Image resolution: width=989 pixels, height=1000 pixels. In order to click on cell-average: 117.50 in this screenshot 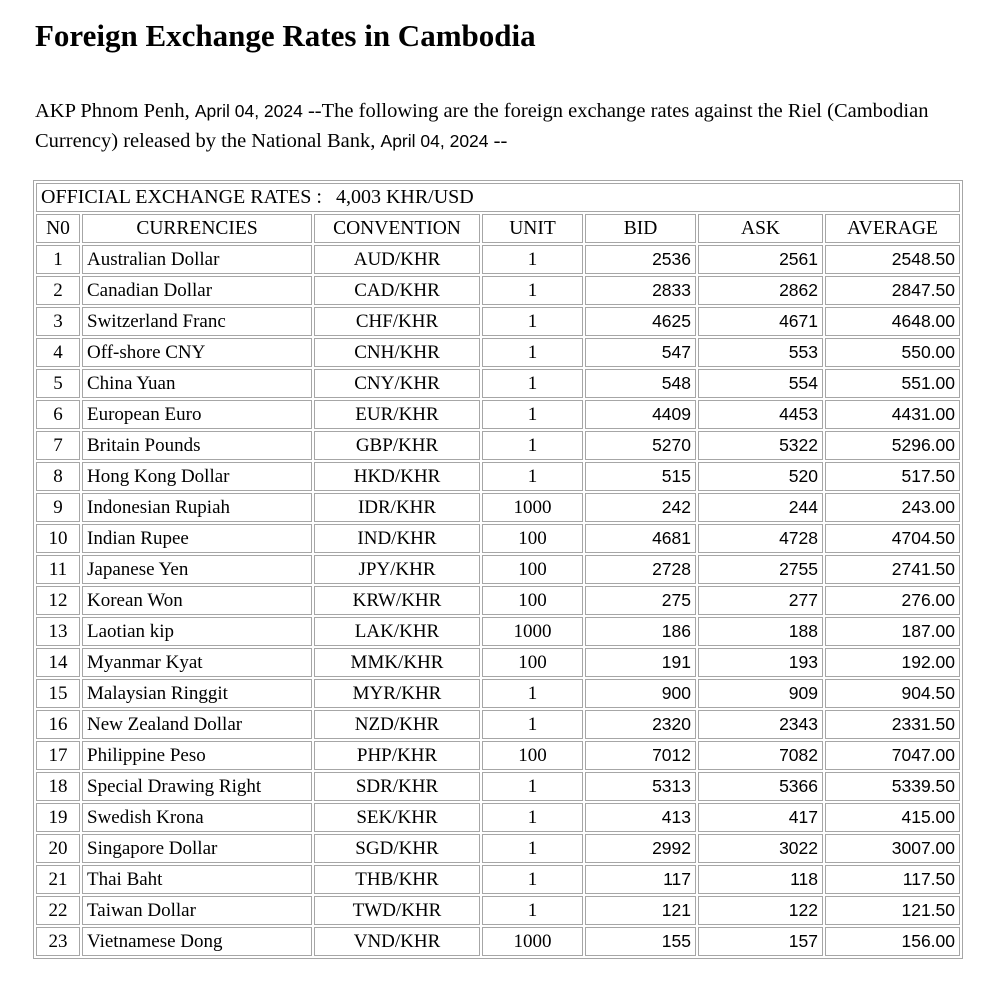, I will do `click(893, 879)`.